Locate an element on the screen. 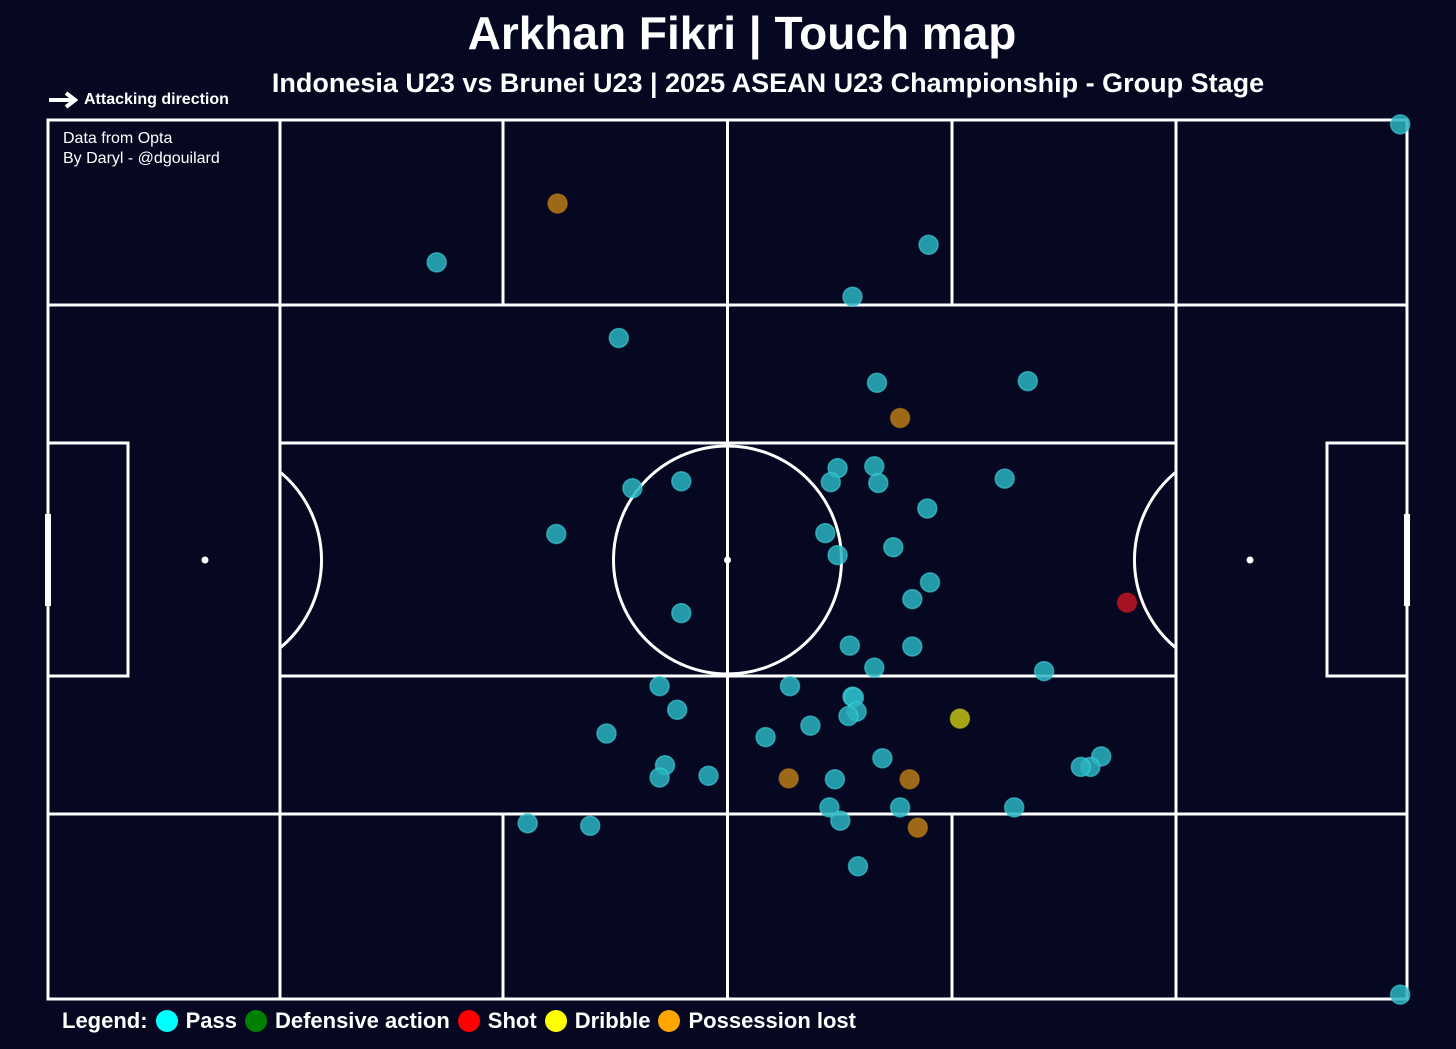 Image resolution: width=1456 pixels, height=1049 pixels. legend-item-pass: Pass is located at coordinates (196, 1021).